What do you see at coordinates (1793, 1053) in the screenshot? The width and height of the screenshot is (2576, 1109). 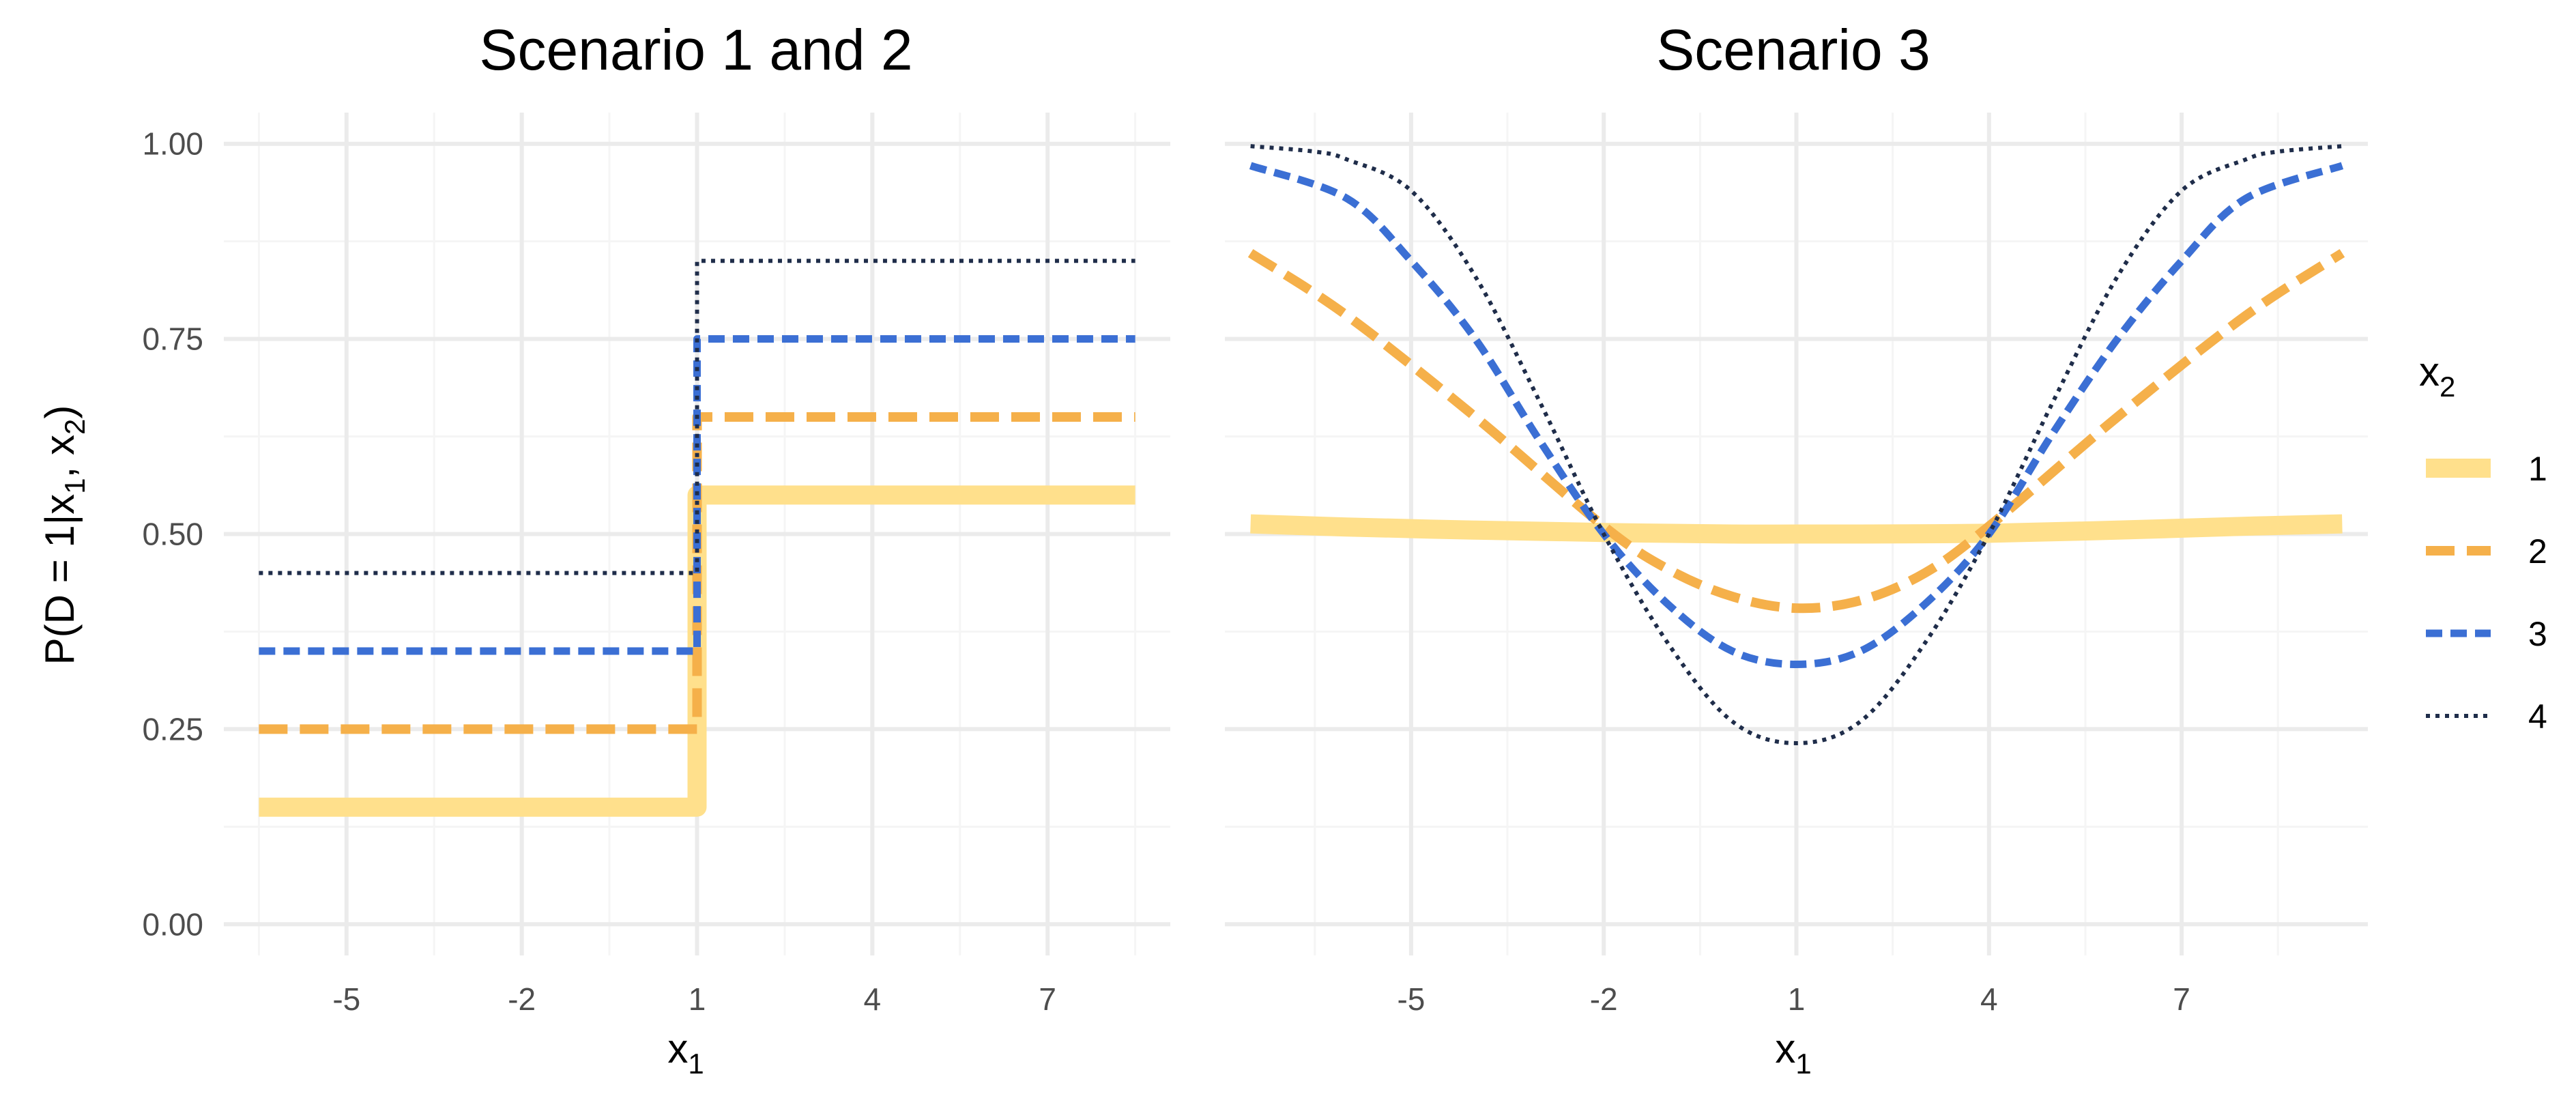 I see `x-axis-title-right: x1` at bounding box center [1793, 1053].